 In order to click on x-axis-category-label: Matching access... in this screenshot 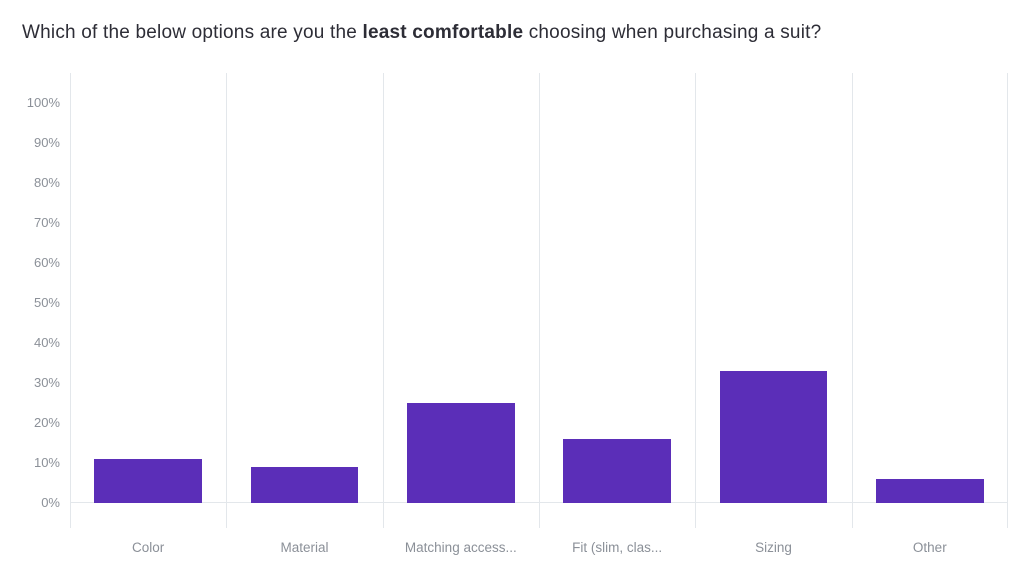, I will do `click(460, 547)`.